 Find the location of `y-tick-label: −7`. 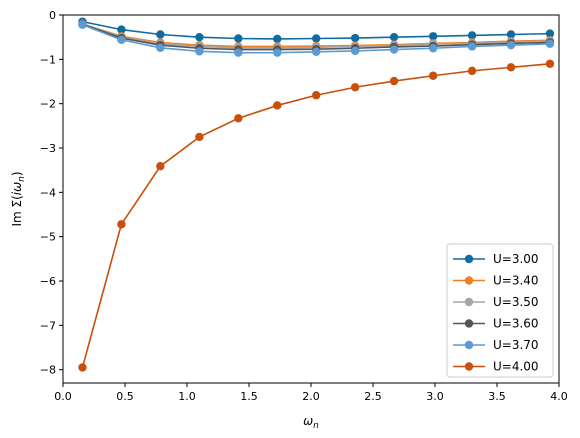

y-tick-label: −7 is located at coordinates (48, 325).